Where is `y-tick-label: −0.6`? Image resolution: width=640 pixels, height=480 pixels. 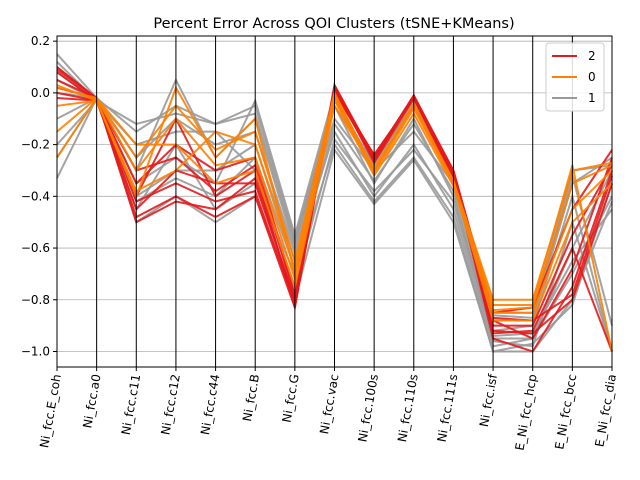
y-tick-label: −0.6 is located at coordinates (35, 248).